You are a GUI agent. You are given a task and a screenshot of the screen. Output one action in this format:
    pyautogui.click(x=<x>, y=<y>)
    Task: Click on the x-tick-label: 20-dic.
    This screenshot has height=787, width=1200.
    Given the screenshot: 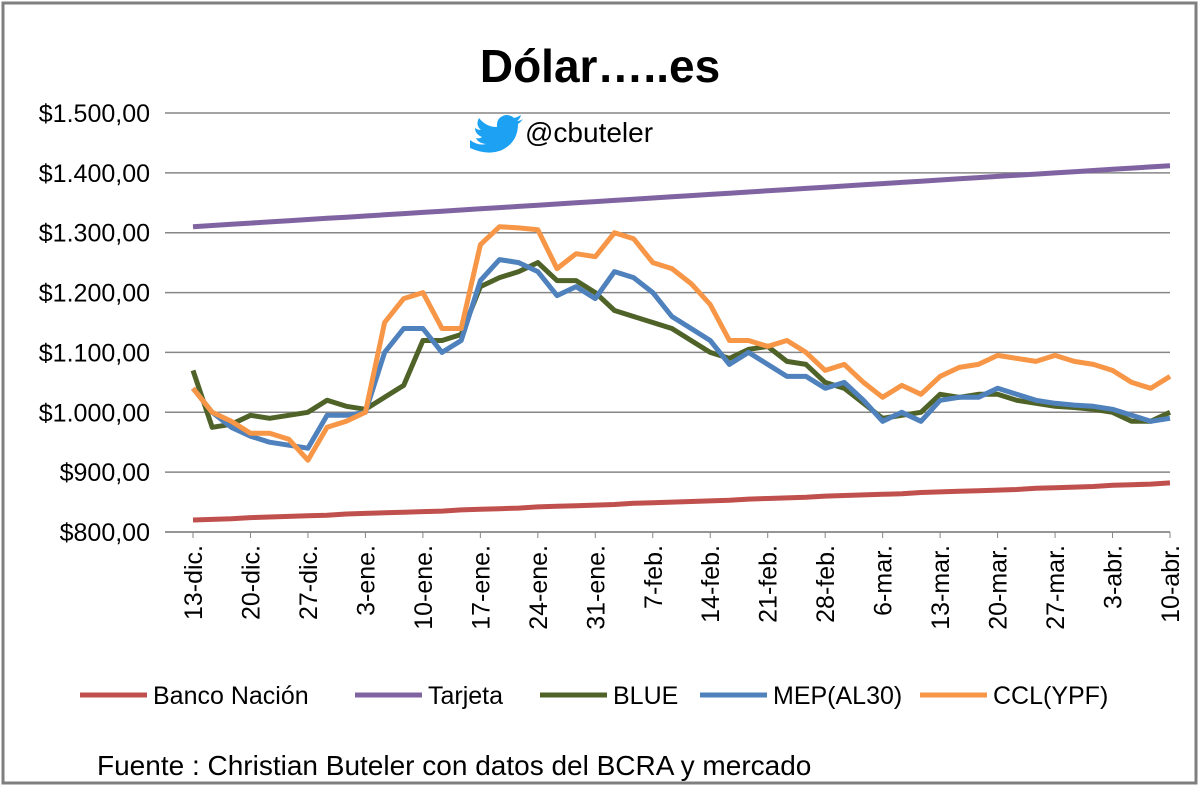 What is the action you would take?
    pyautogui.click(x=251, y=582)
    